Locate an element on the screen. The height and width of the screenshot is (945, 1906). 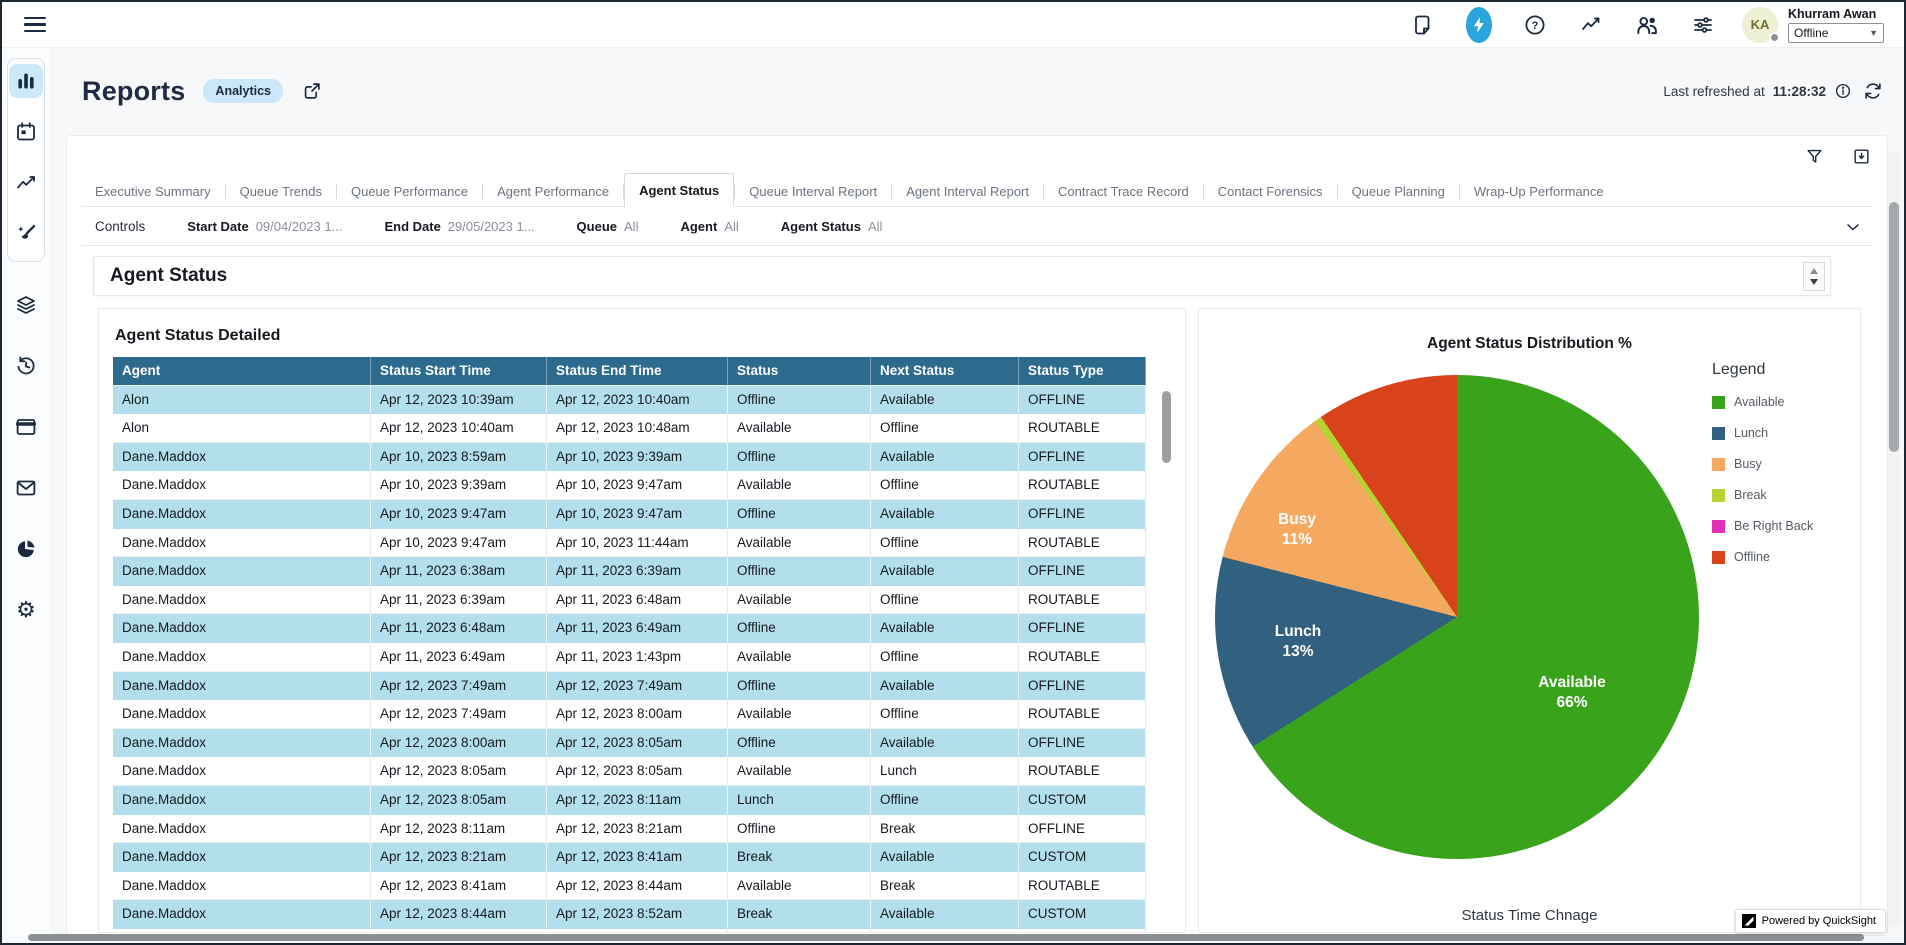
cell-status-type: ROUTABLE is located at coordinates (1082, 428).